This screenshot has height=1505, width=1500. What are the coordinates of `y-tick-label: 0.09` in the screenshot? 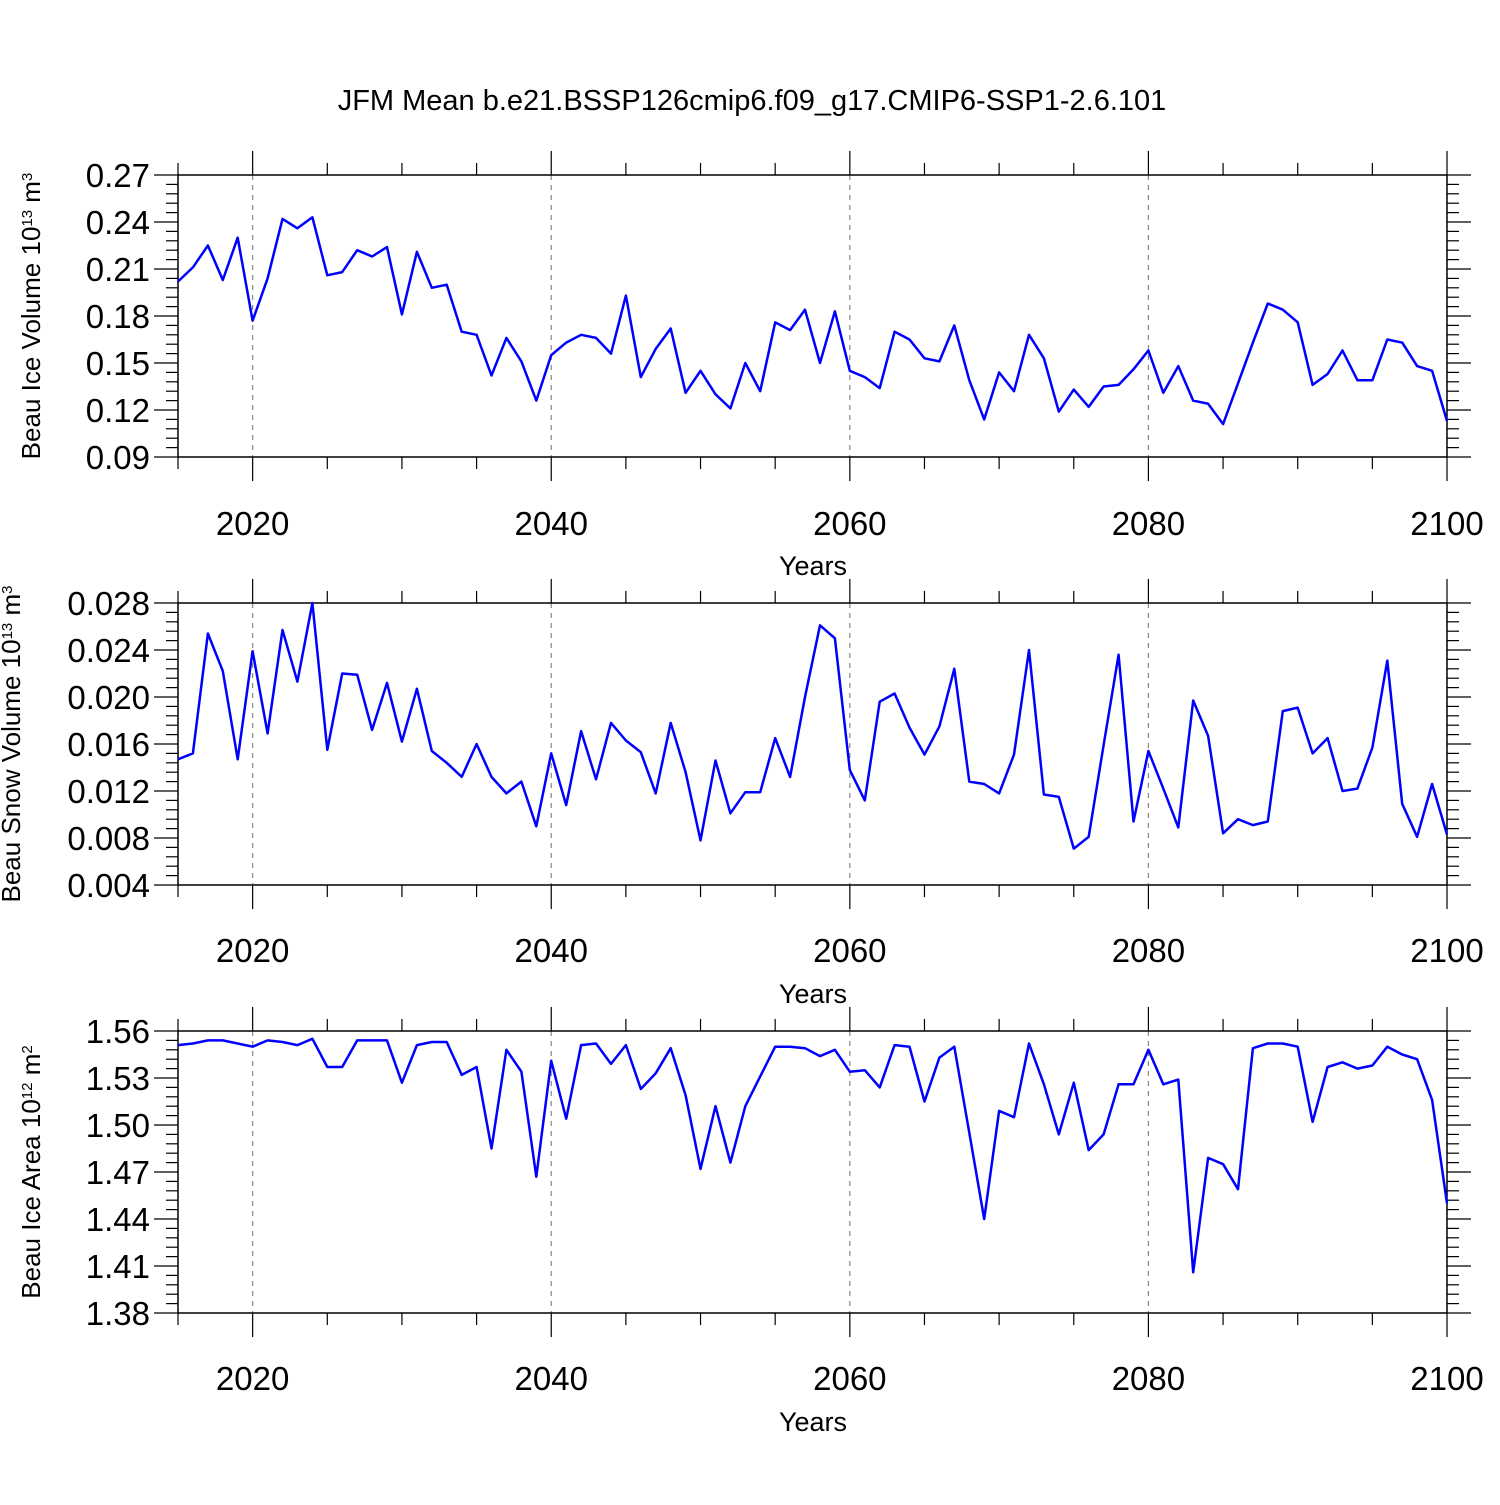 It's located at (118, 457).